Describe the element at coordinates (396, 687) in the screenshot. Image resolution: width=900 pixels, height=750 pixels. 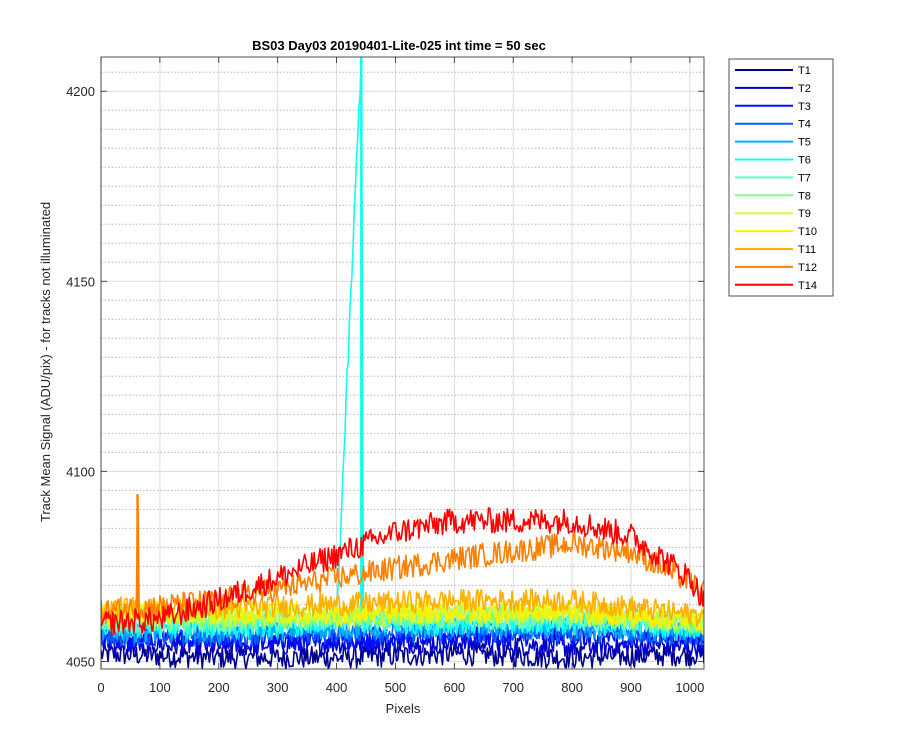
I see `x-tick-label: 500` at that location.